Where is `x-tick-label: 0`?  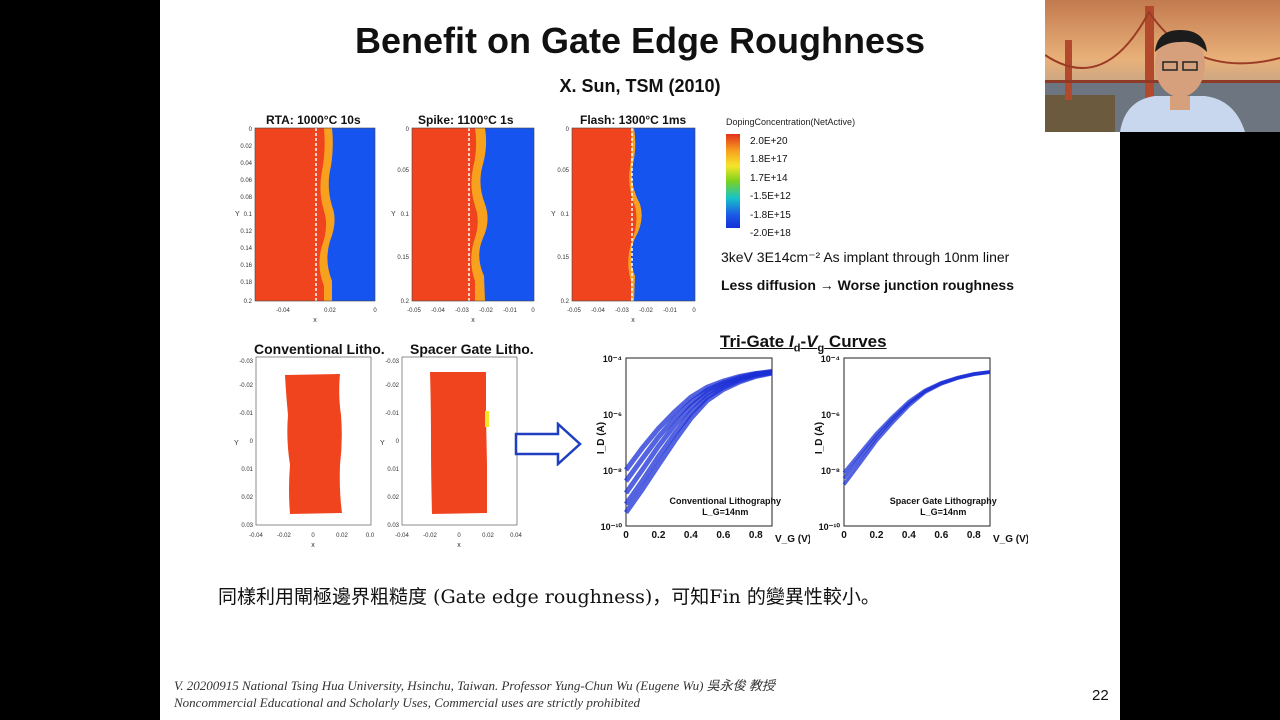 x-tick-label: 0 is located at coordinates (626, 535).